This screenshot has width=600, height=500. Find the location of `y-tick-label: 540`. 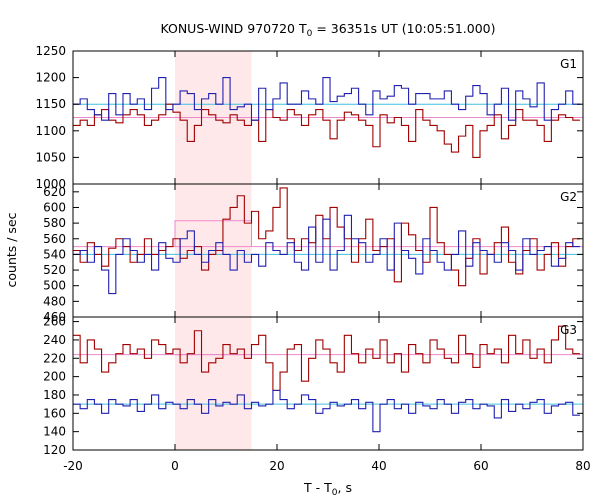

y-tick-label: 540 is located at coordinates (54, 254).